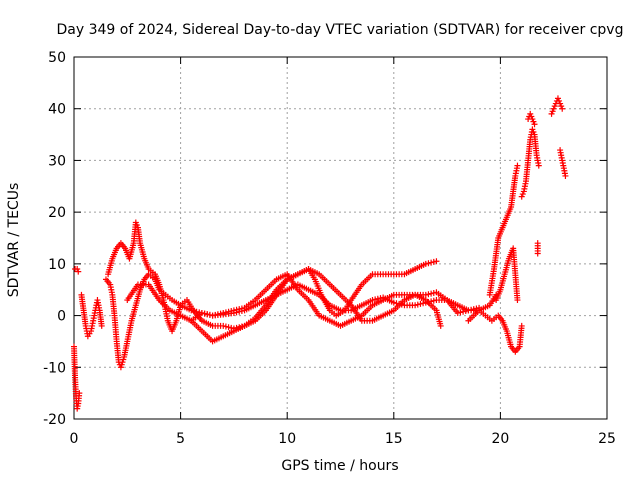  I want to click on y-tick-label: 50, so click(57, 58).